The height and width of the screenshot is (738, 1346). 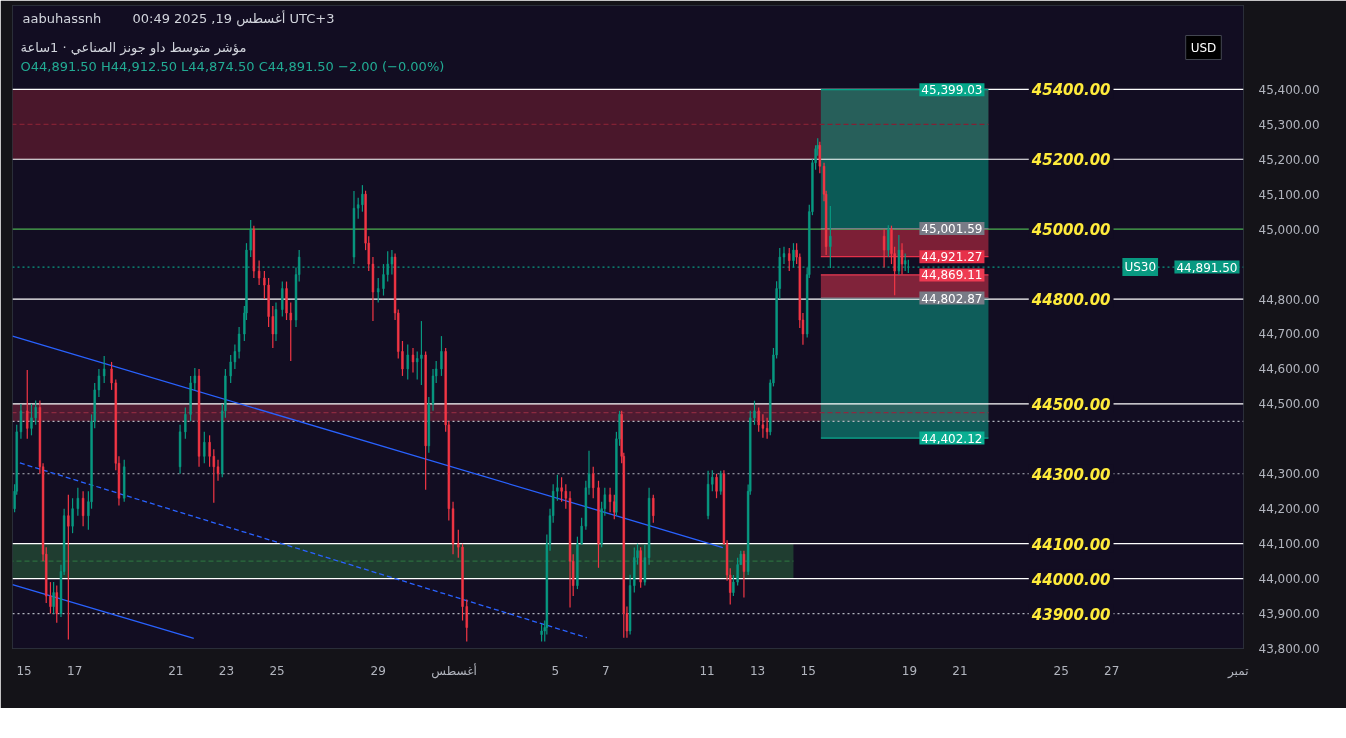 I want to click on y-tick-label: 44,000.00, so click(x=1289, y=579).